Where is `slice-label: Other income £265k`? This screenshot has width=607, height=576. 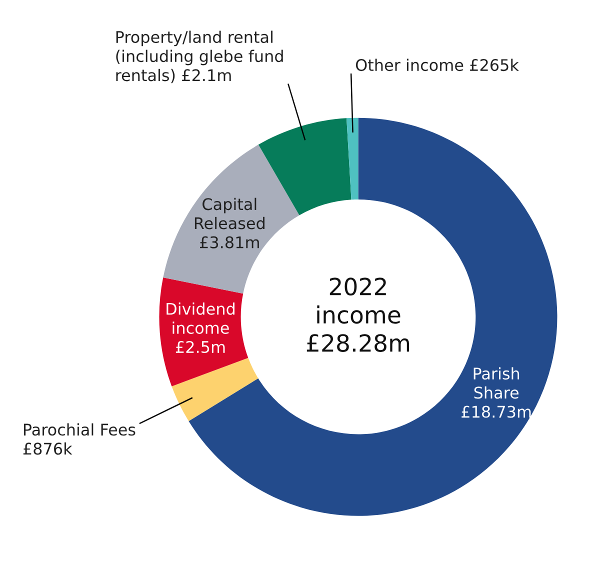 slice-label: Other income £265k is located at coordinates (437, 65).